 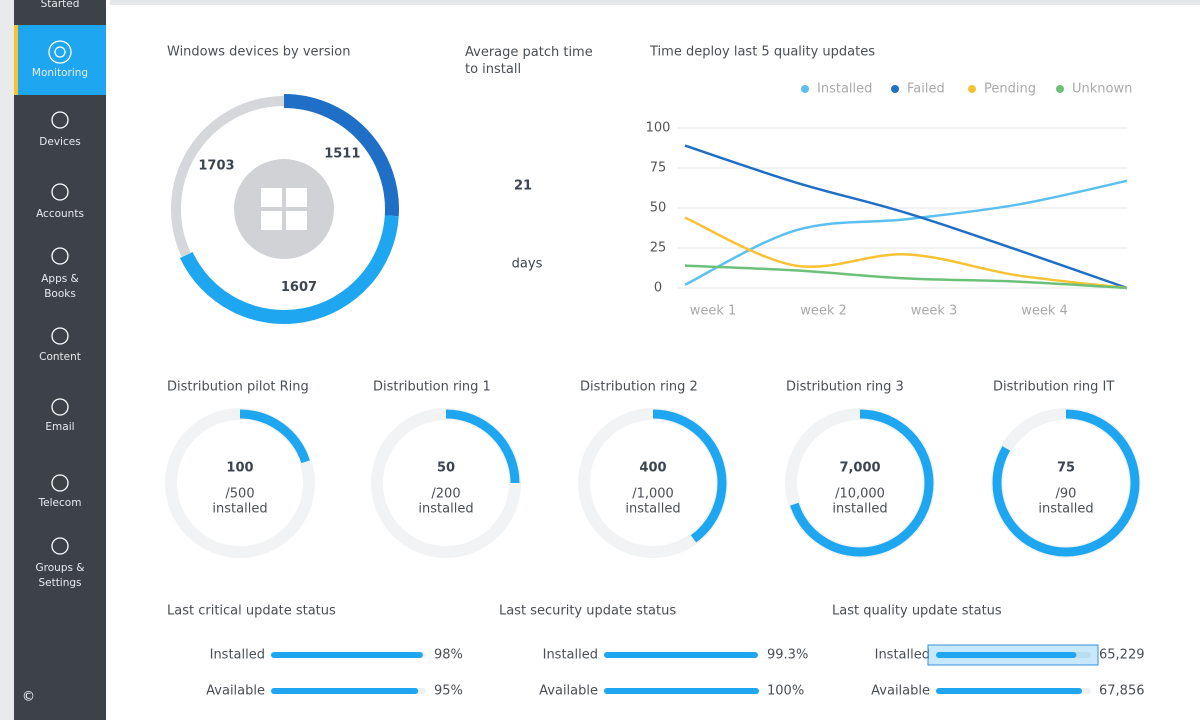 What do you see at coordinates (652, 468) in the screenshot?
I see `ring-value: 400` at bounding box center [652, 468].